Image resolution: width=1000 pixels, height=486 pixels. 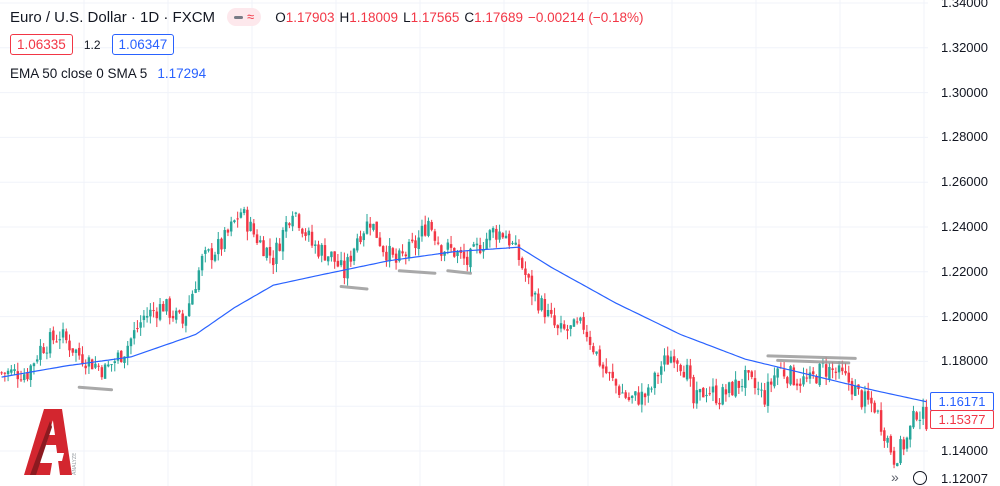 I want to click on symbol-title: Euro / U.S. Dollar · 1D · FXCM, so click(x=113, y=17).